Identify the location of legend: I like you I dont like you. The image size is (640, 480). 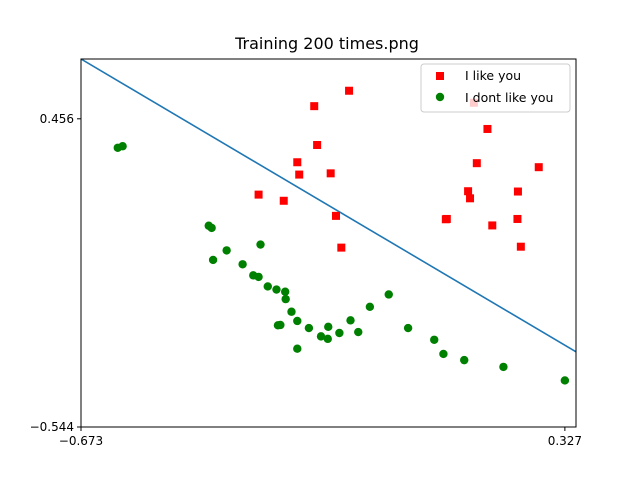
(495, 88).